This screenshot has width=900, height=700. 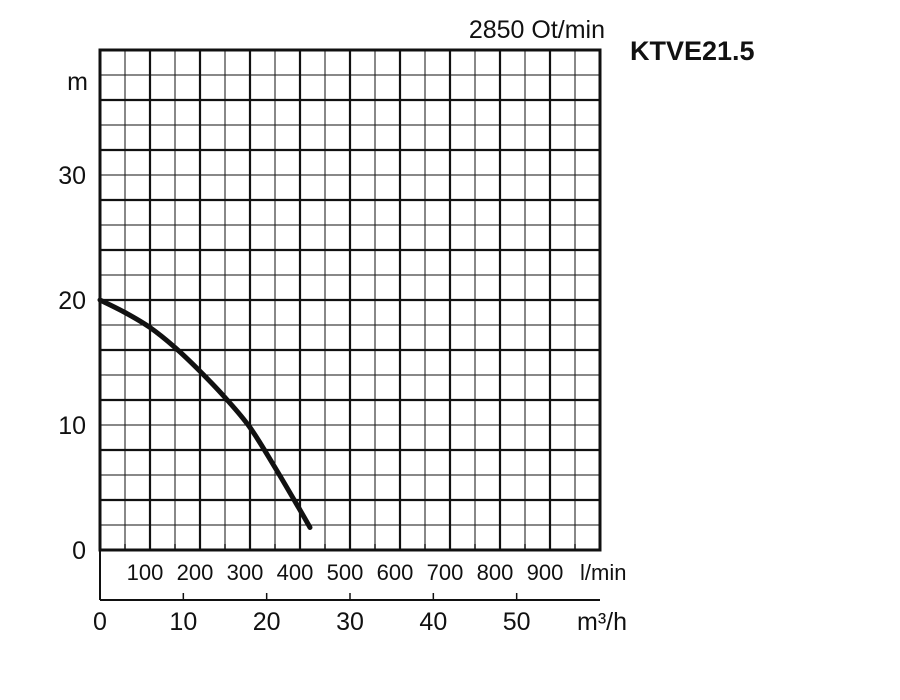 I want to click on x-tick-label-lmin: 800, so click(x=495, y=572).